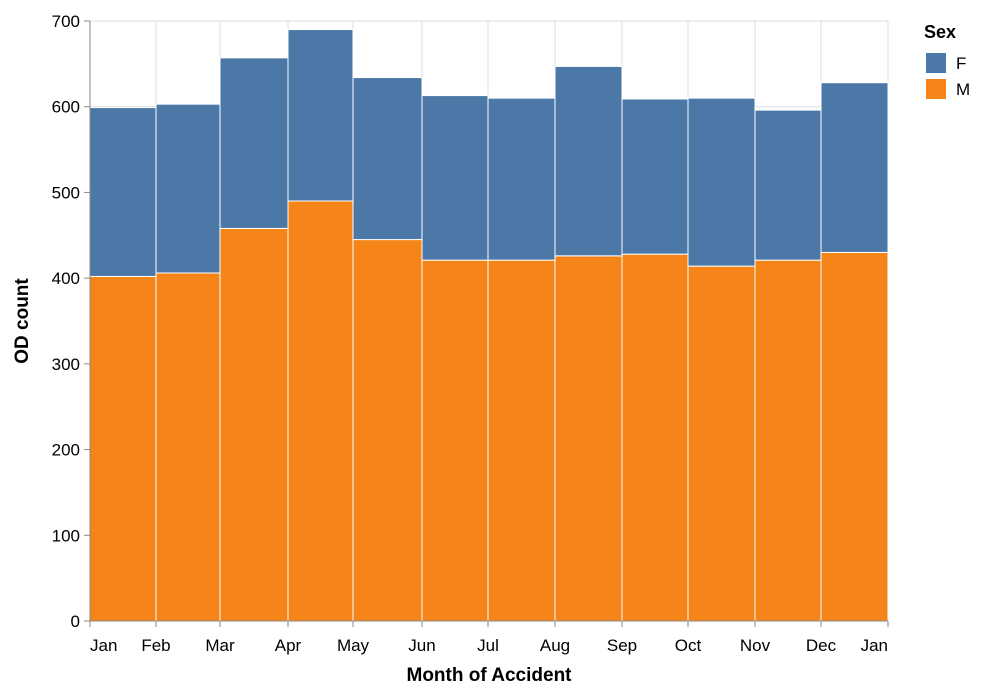 The height and width of the screenshot is (699, 984). I want to click on bar-m-mar, so click(254, 424).